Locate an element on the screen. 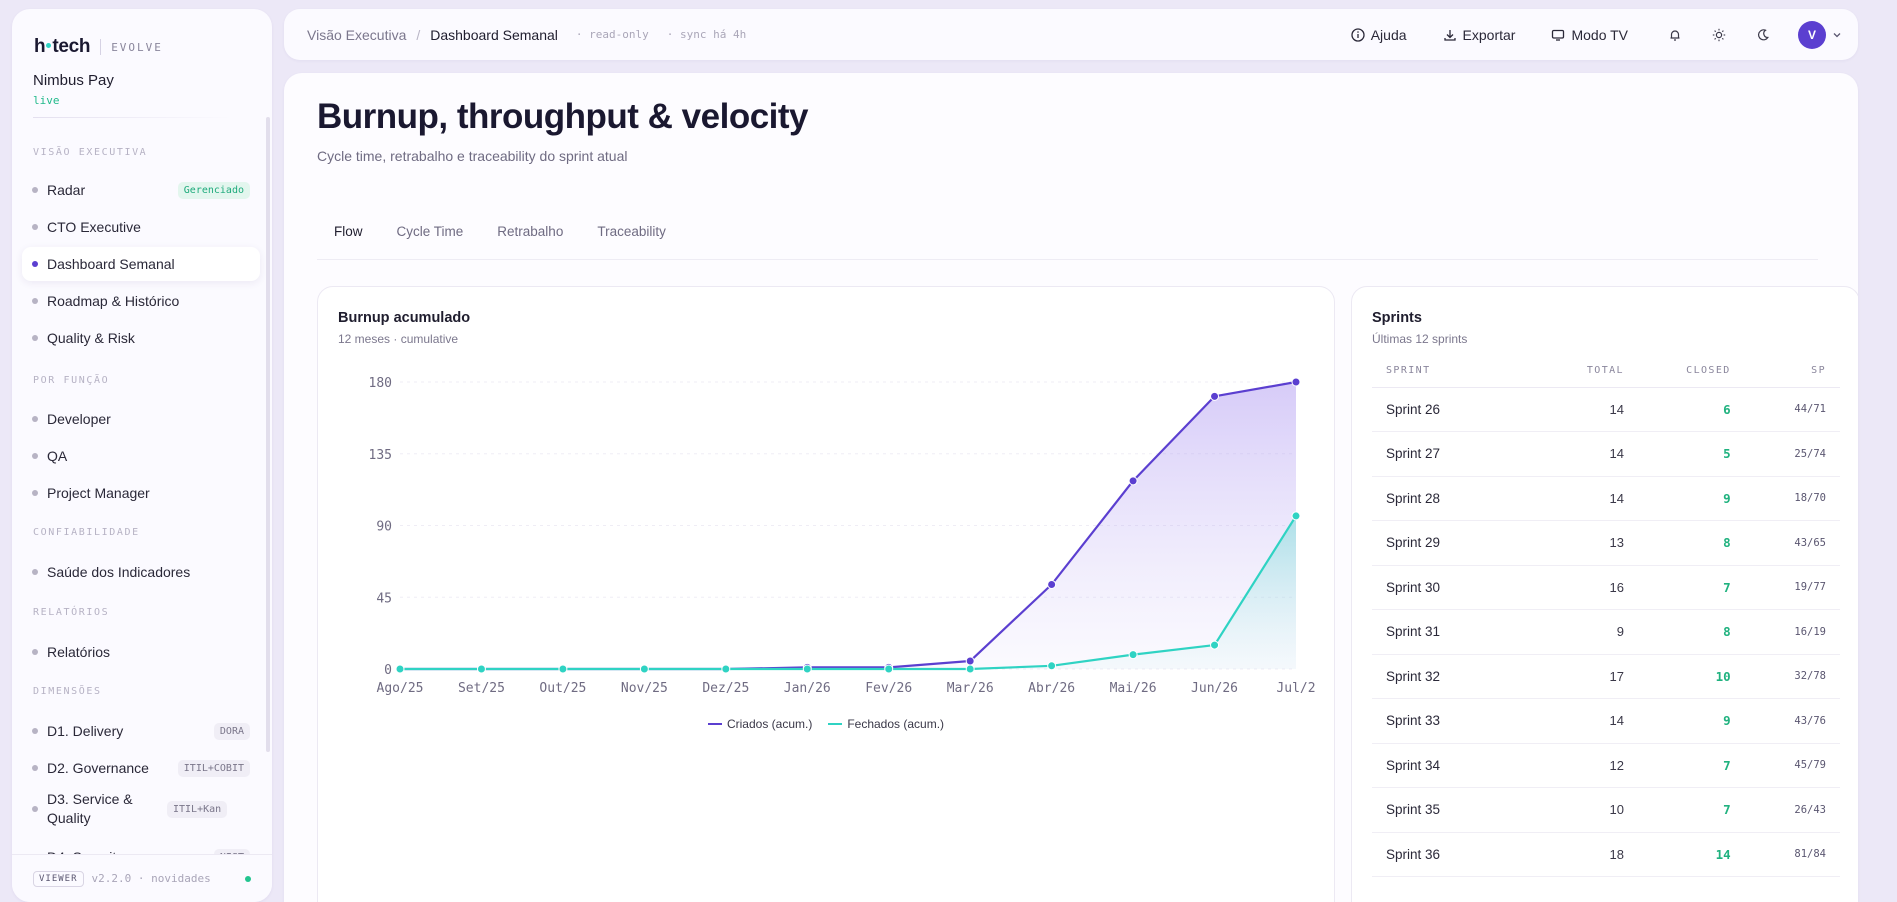 This screenshot has width=1897, height=902. sidebar-item-roadmap-hist-rico: Roadmap & Histórico is located at coordinates (141, 301).